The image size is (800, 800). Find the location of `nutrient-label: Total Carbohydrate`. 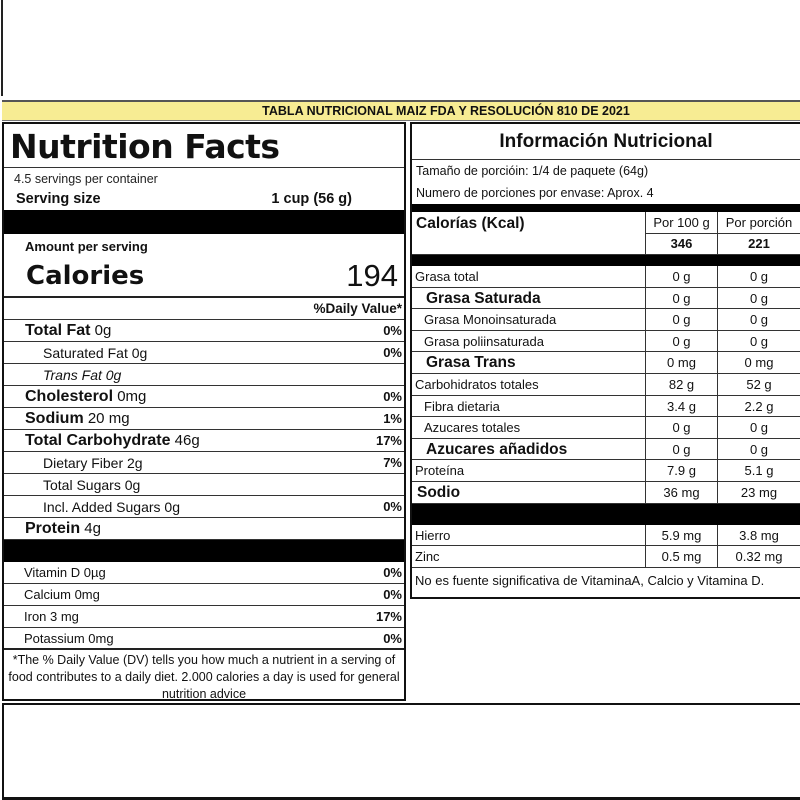

nutrient-label: Total Carbohydrate is located at coordinates (98, 440).